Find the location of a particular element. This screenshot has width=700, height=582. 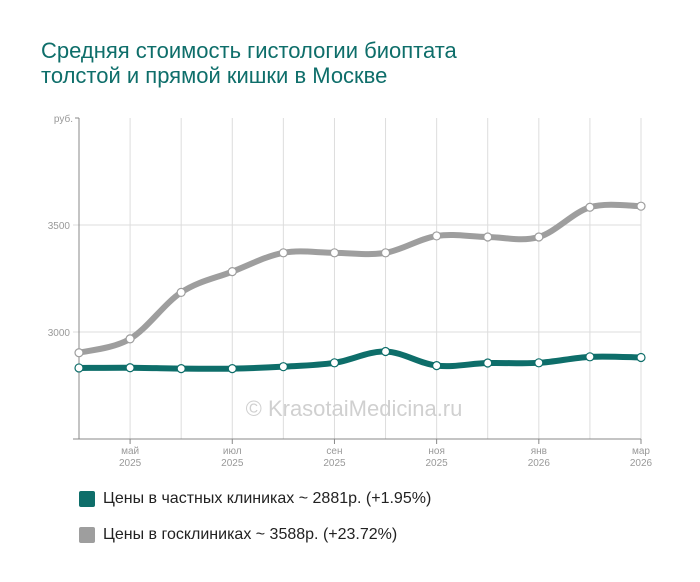

y-tick-label: 3000 is located at coordinates (59, 333).